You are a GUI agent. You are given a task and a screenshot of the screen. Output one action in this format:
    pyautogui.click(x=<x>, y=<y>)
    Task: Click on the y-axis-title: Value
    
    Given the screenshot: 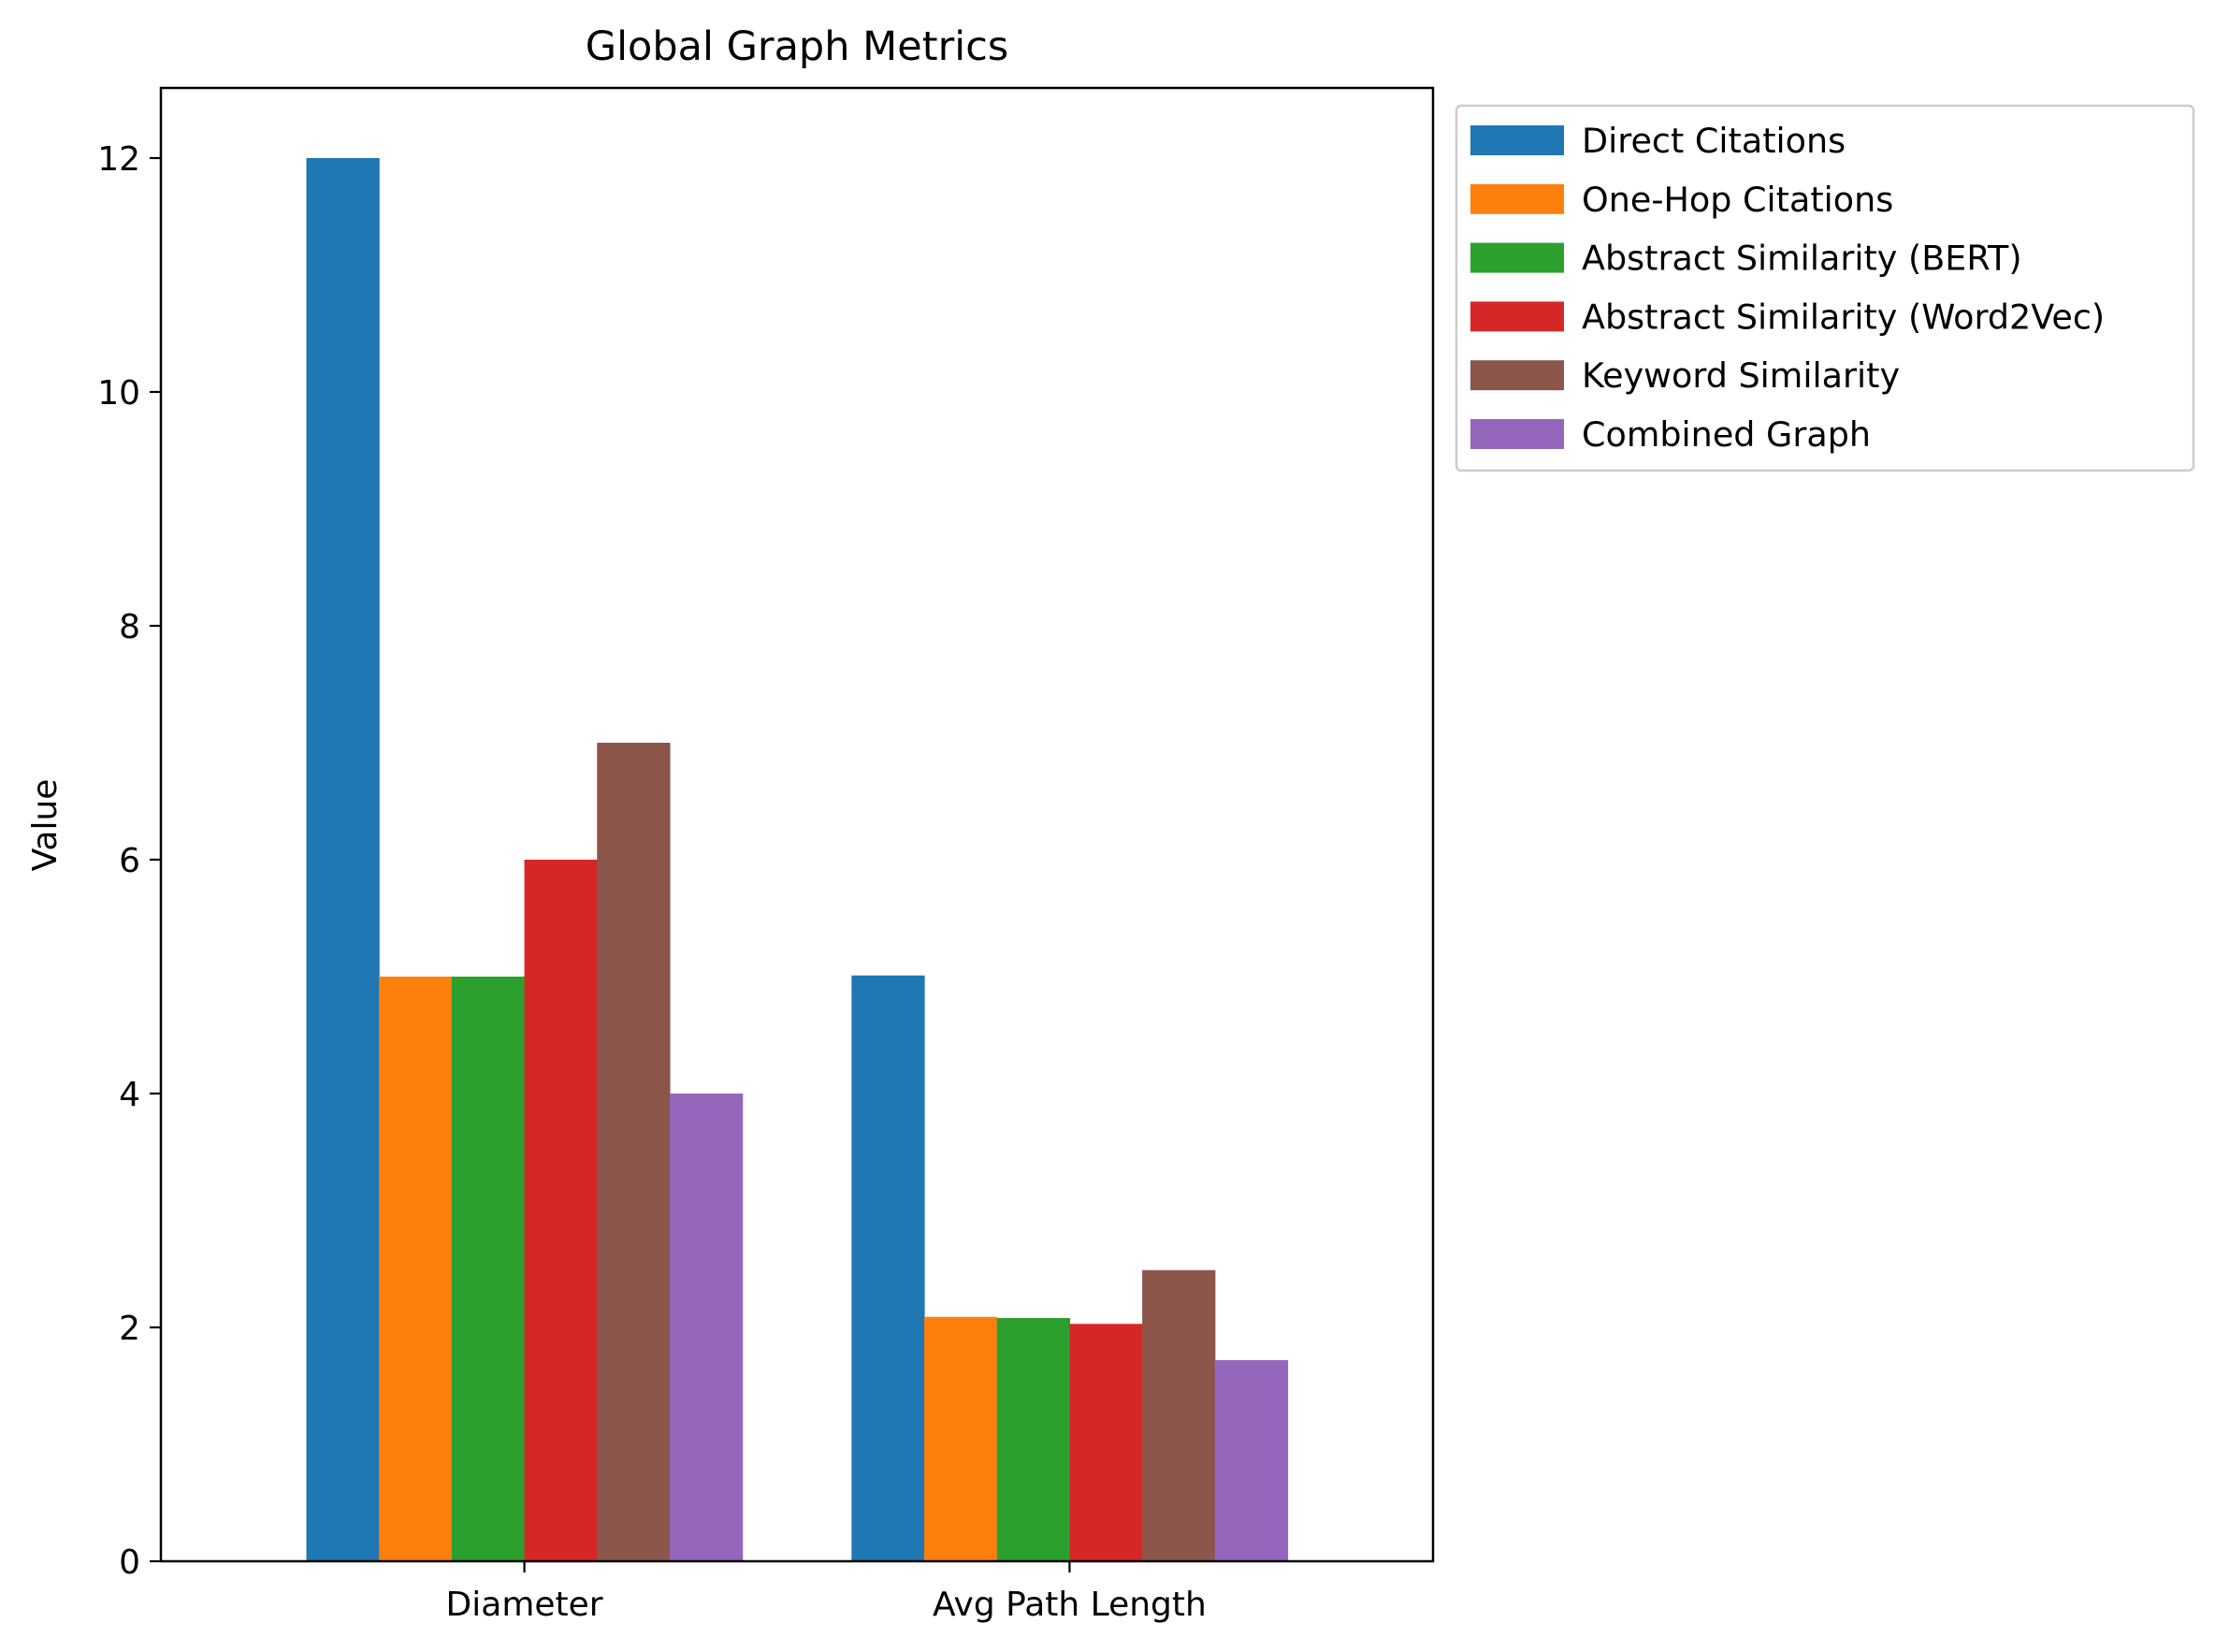 What is the action you would take?
    pyautogui.click(x=45, y=825)
    